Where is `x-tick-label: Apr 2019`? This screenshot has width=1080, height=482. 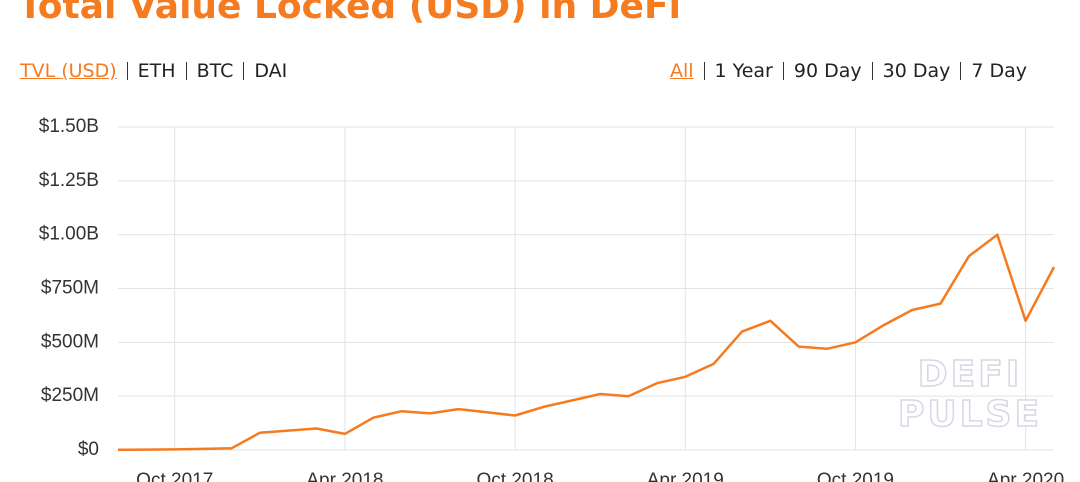
x-tick-label: Apr 2019 is located at coordinates (685, 476).